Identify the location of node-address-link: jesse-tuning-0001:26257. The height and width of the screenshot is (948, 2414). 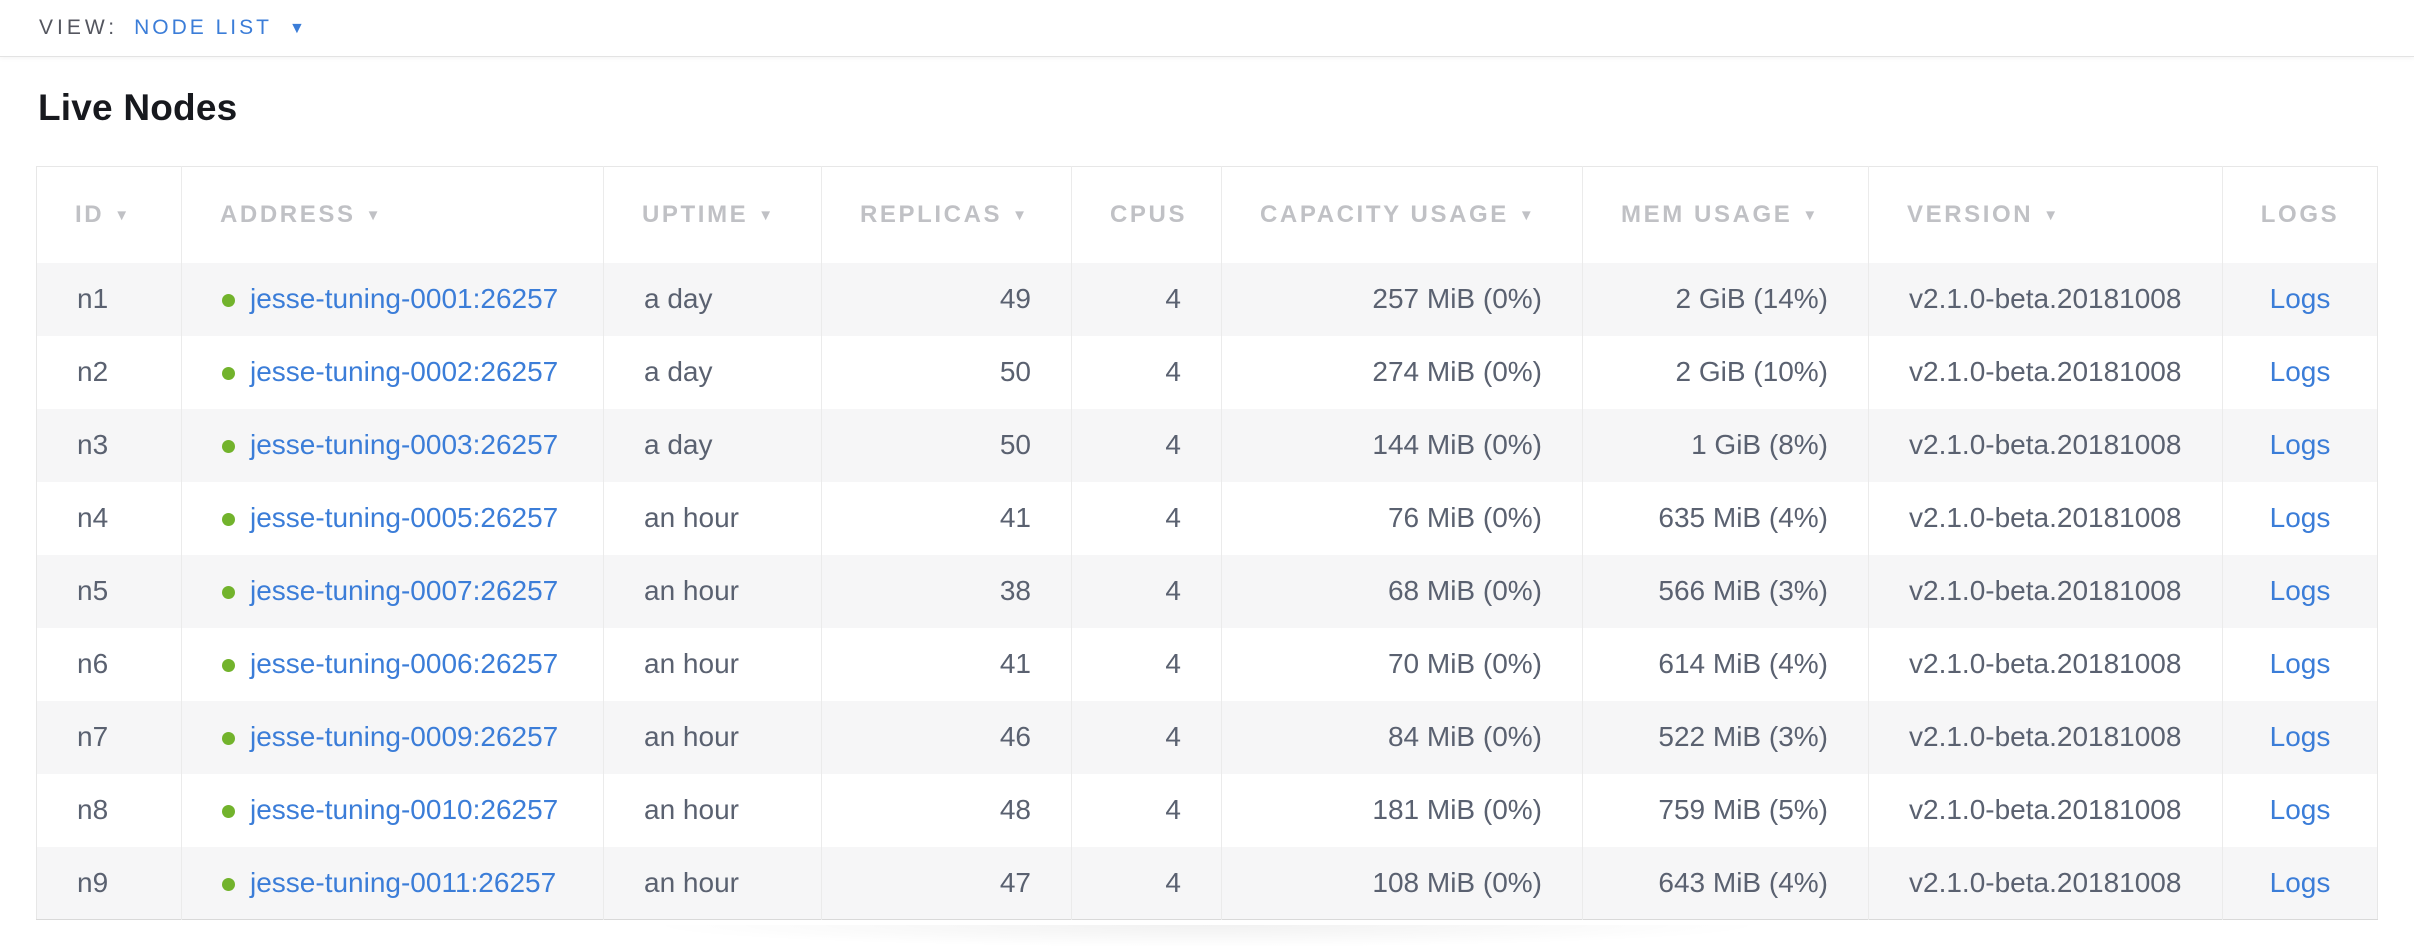
(404, 298).